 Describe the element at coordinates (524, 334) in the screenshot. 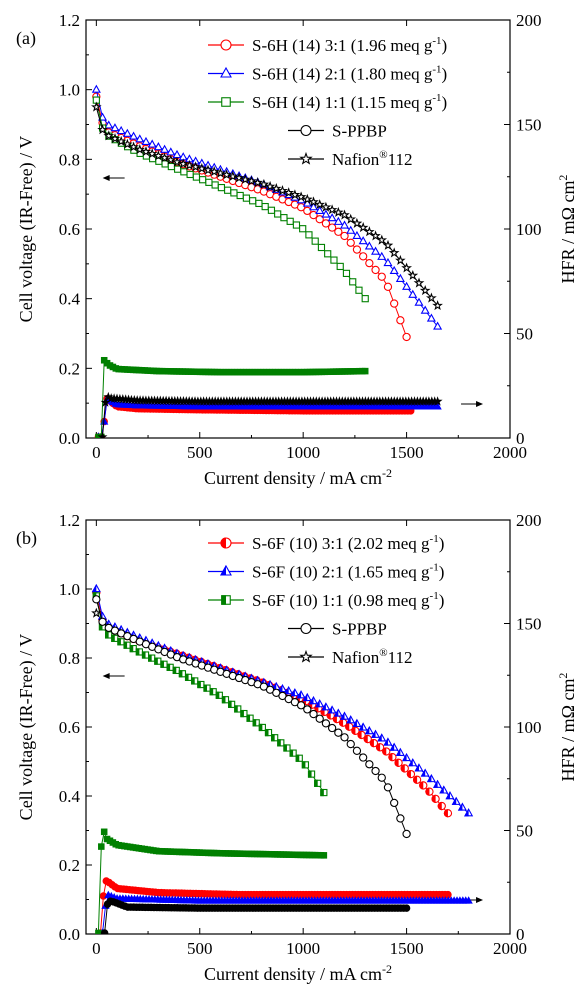

I see `y-right-tick-label: 50` at that location.